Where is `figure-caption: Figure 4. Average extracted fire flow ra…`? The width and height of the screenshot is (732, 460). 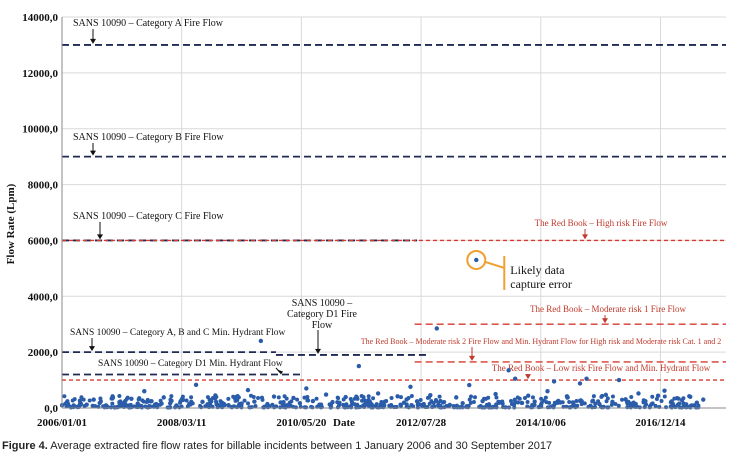 figure-caption: Figure 4. Average extracted fire flow ra… is located at coordinates (366, 446).